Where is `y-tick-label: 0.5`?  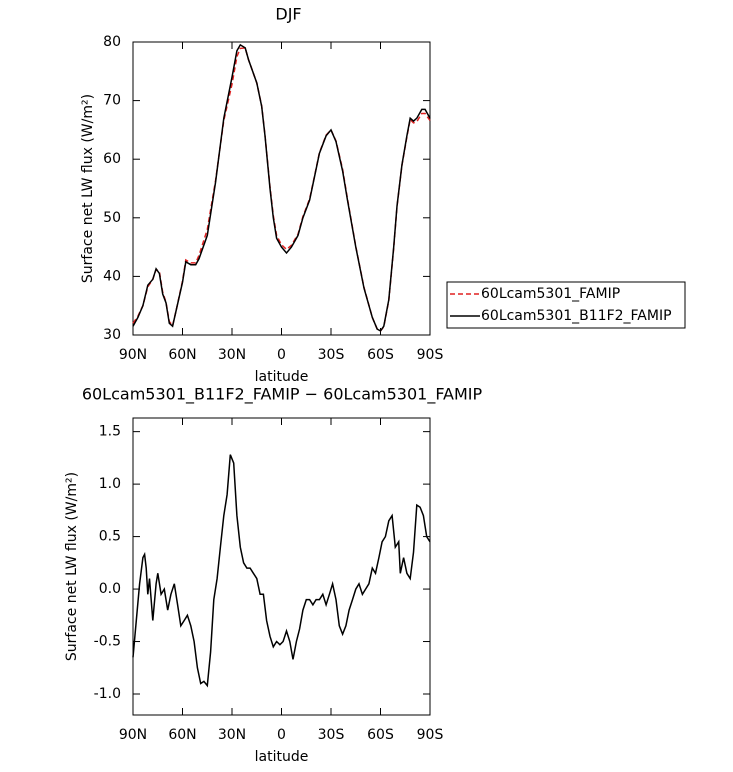
y-tick-label: 0.5 is located at coordinates (110, 537).